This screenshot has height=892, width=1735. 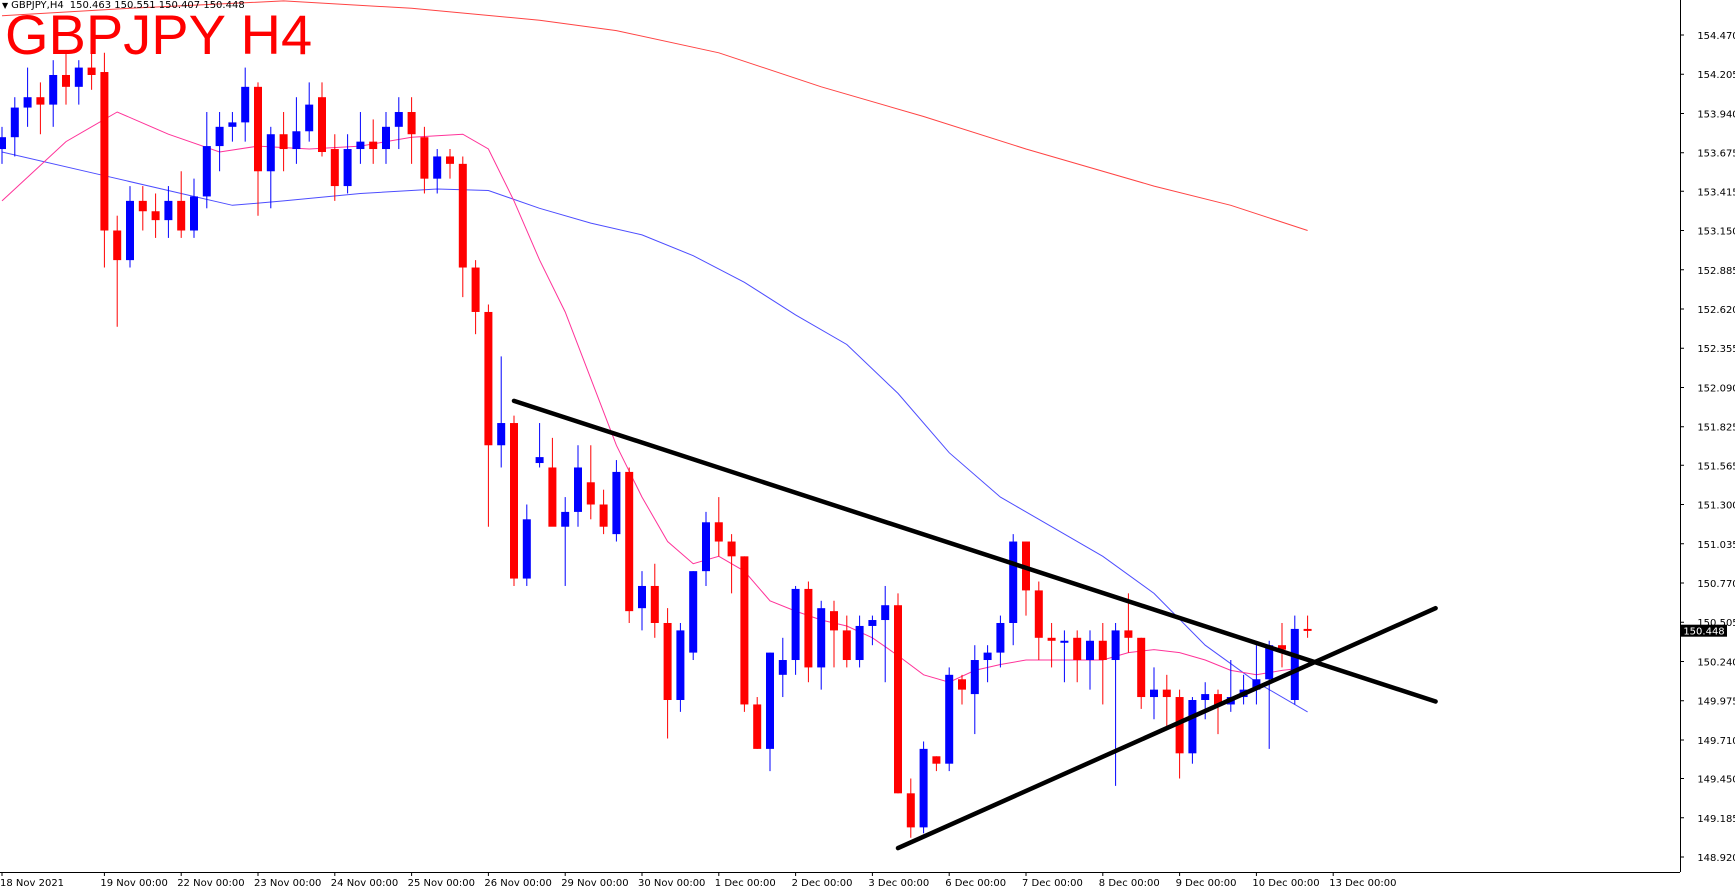 What do you see at coordinates (1716, 819) in the screenshot?
I see `y-tick-label: 149.185` at bounding box center [1716, 819].